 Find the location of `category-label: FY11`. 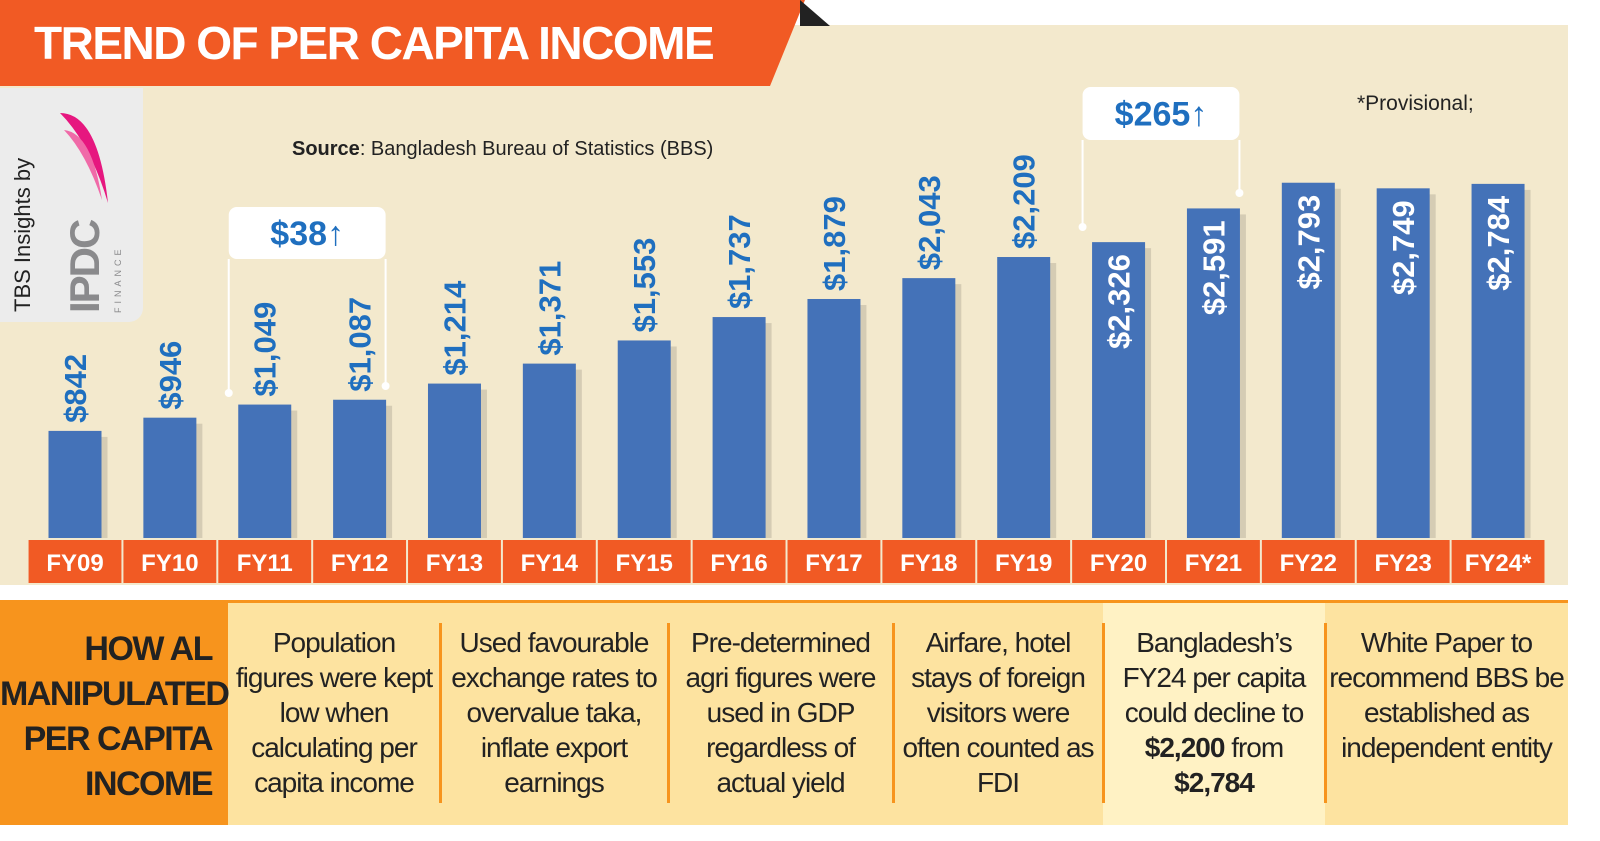

category-label: FY11 is located at coordinates (265, 563).